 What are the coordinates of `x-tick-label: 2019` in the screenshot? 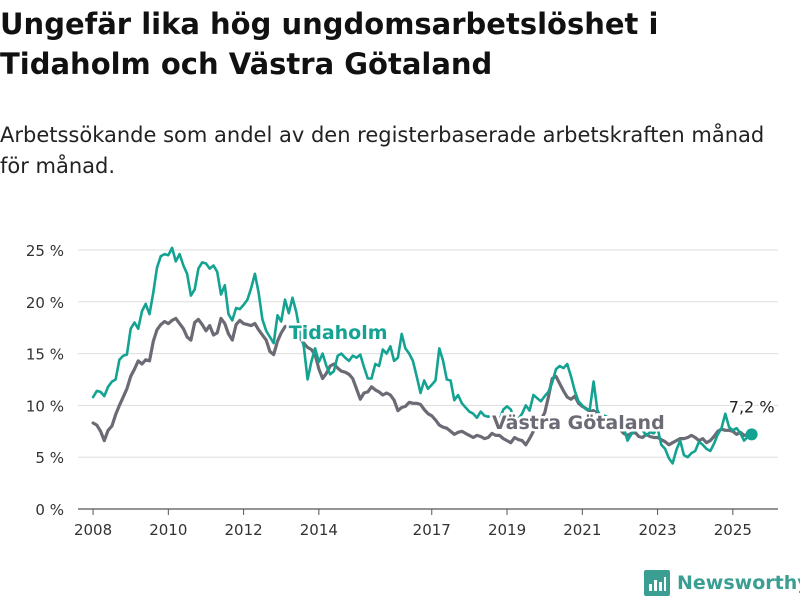 It's located at (507, 530).